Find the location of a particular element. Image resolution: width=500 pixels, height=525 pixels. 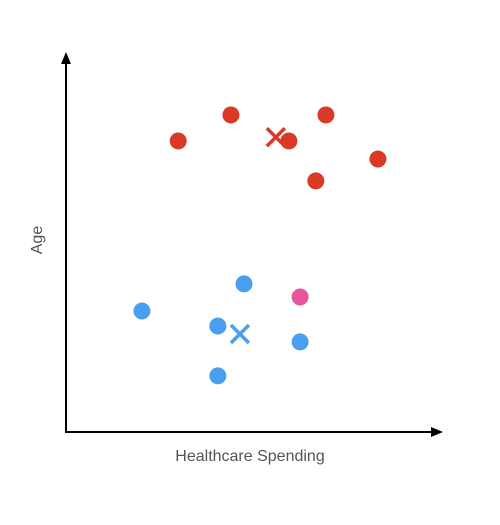

x-axis-label: Healthcare Spending is located at coordinates (249, 456).